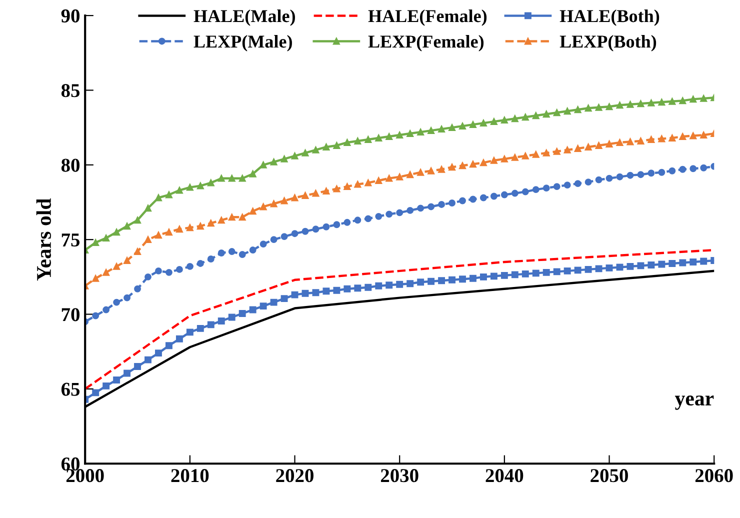  What do you see at coordinates (610, 17) in the screenshot?
I see `legend-label: HALE(Both)` at bounding box center [610, 17].